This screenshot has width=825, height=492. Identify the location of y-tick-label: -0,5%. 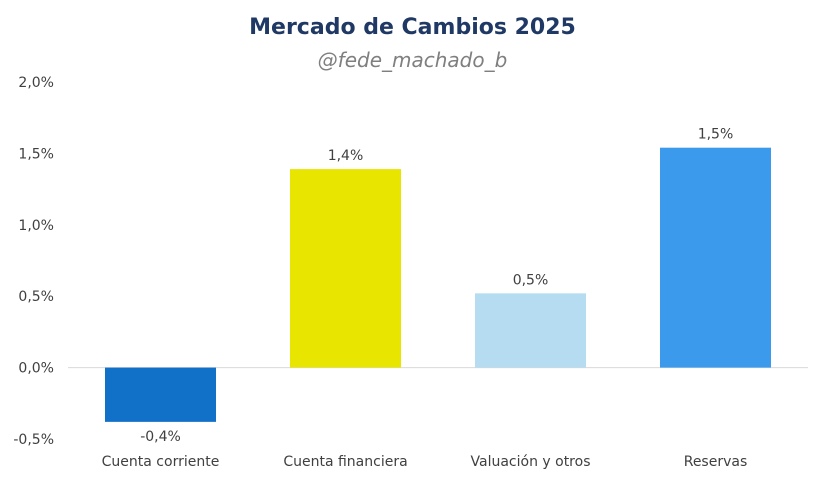
(33, 440).